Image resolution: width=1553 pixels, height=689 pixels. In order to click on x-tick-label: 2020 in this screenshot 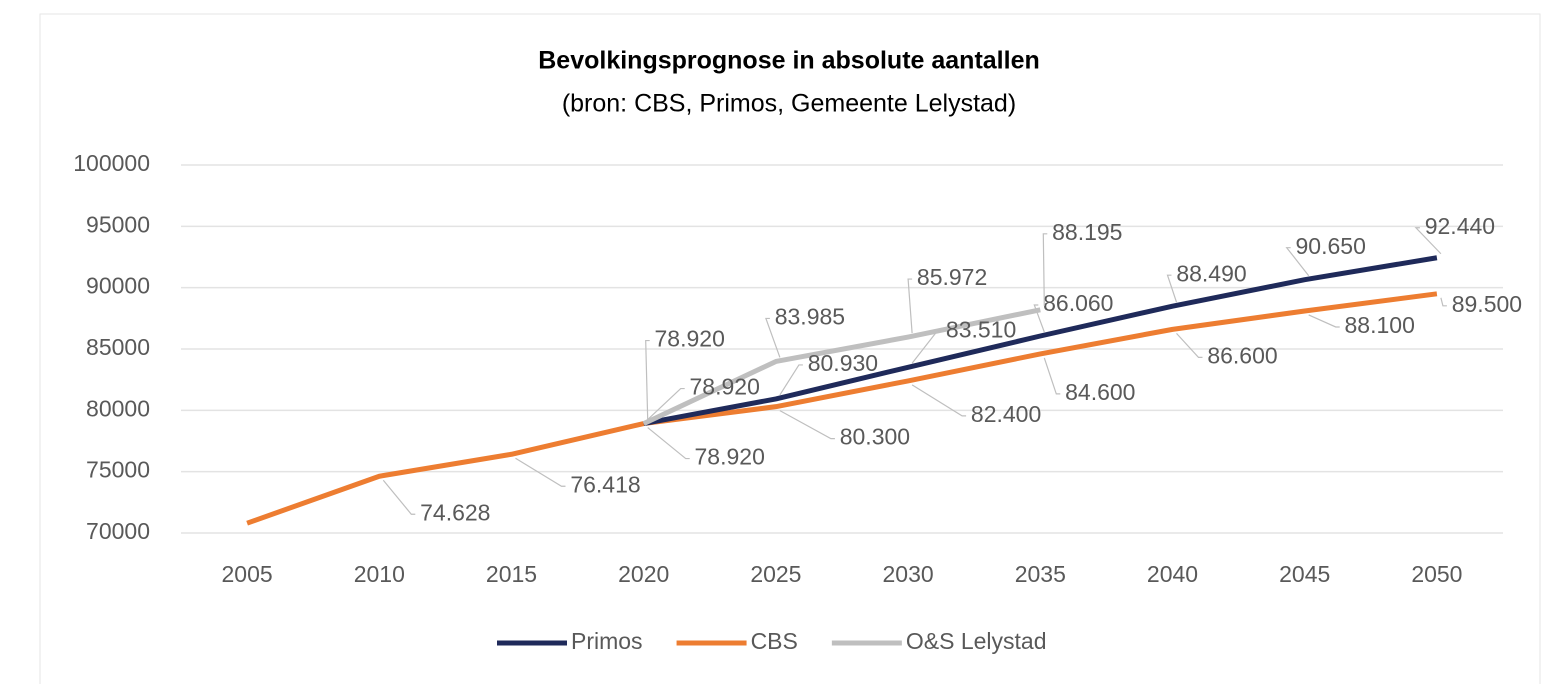, I will do `click(643, 574)`.